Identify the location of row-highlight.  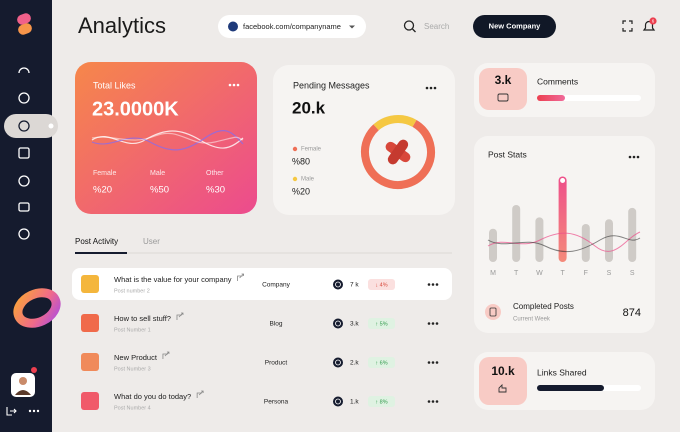
(262, 284).